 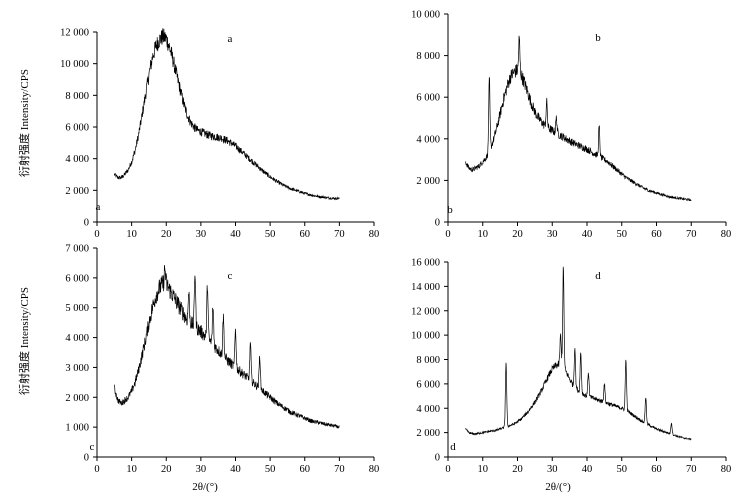 What do you see at coordinates (92, 447) in the screenshot?
I see `corner-letter: c` at bounding box center [92, 447].